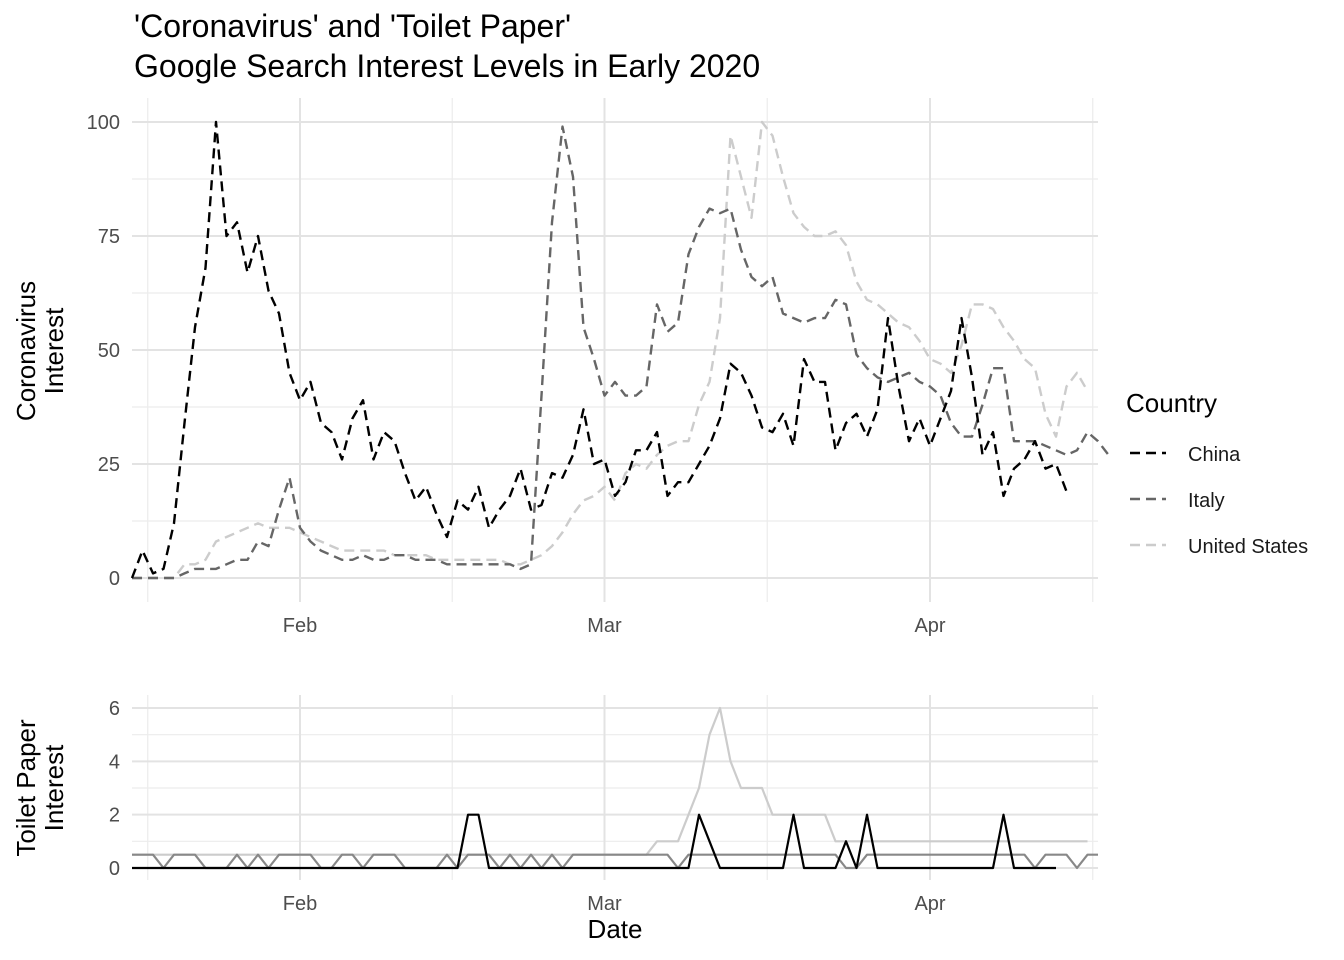 Image resolution: width=1344 pixels, height=960 pixels. Describe the element at coordinates (103, 123) in the screenshot. I see `top-y-tick-label: 100` at that location.